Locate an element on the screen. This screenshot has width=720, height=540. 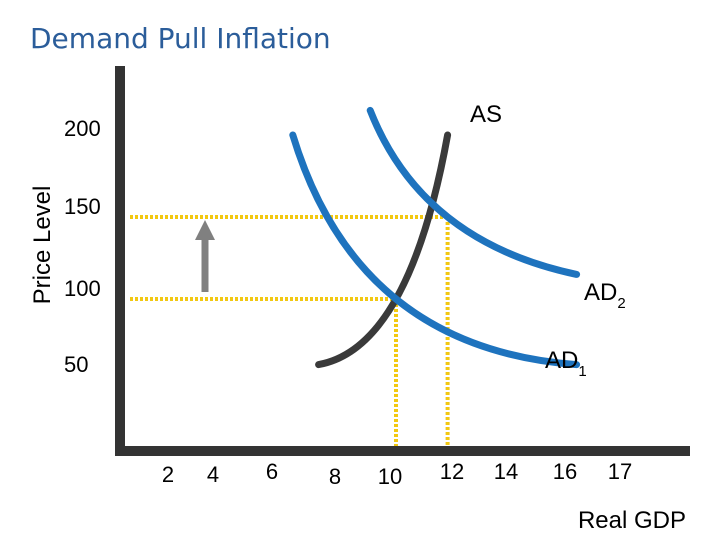
x-tick-label: 8 is located at coordinates (335, 476).